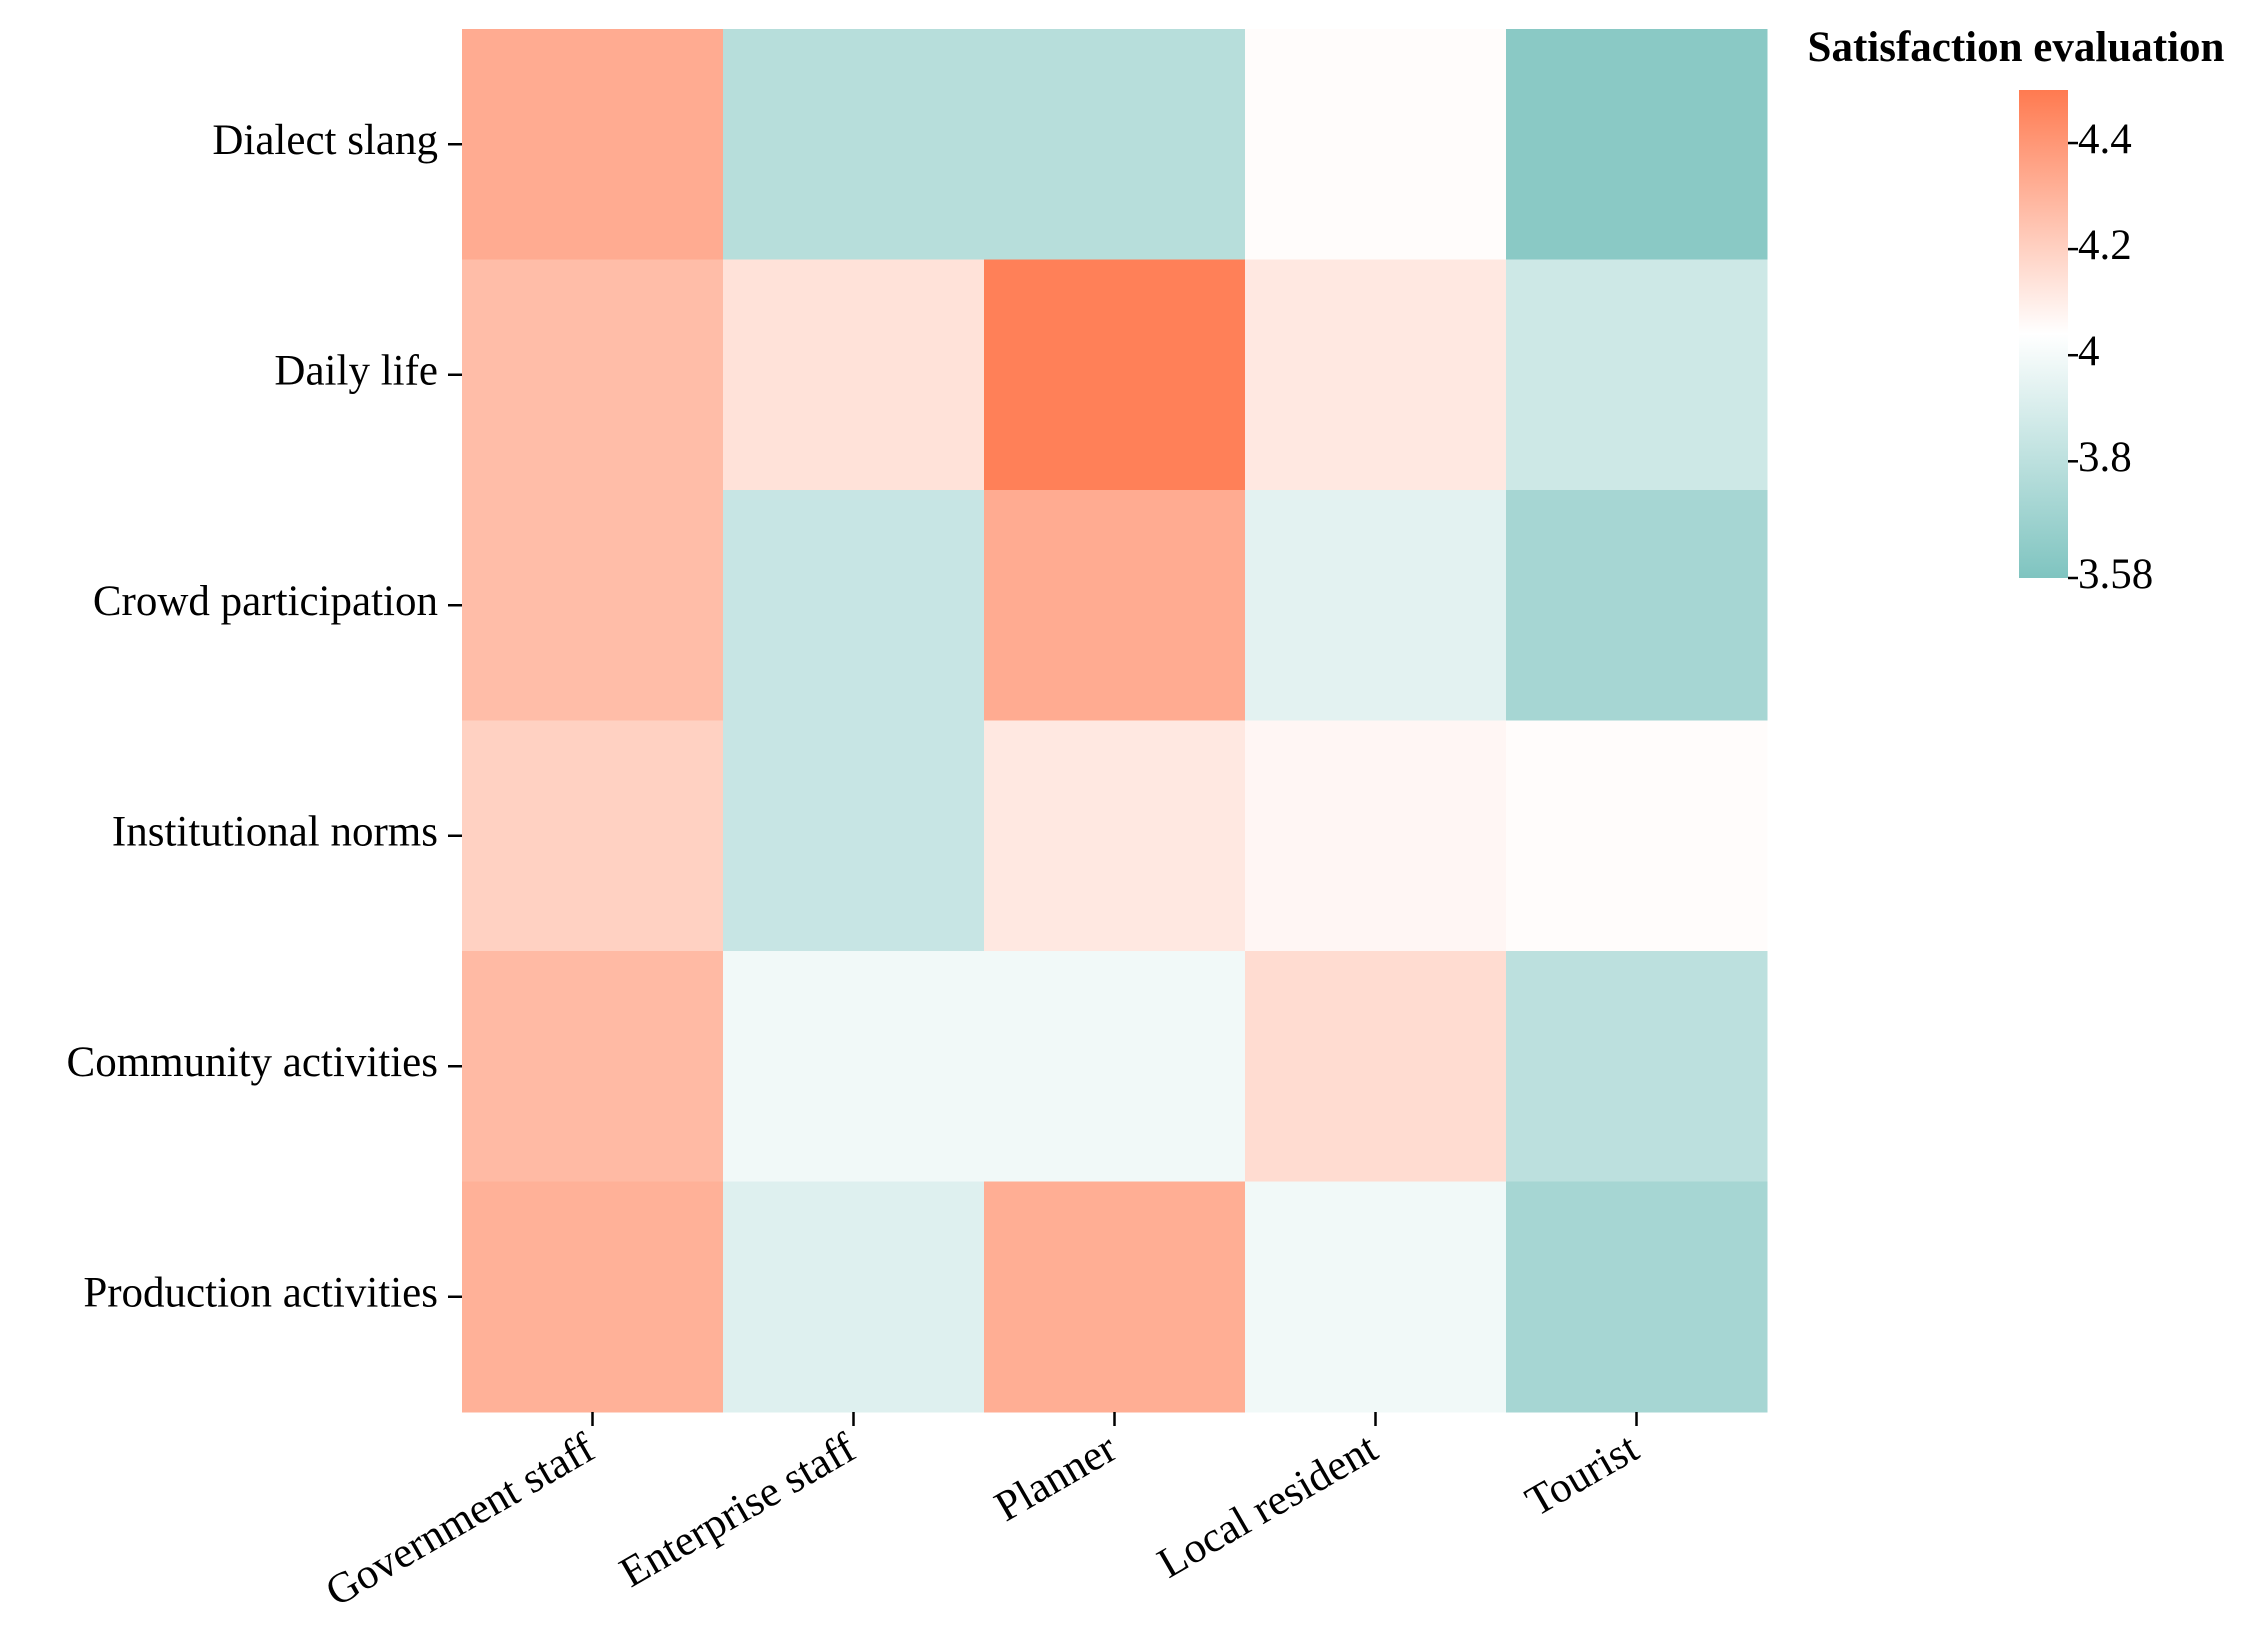 This screenshot has height=1643, width=2257. Describe the element at coordinates (460, 1520) in the screenshot. I see `x-tick-label: Government staff` at that location.